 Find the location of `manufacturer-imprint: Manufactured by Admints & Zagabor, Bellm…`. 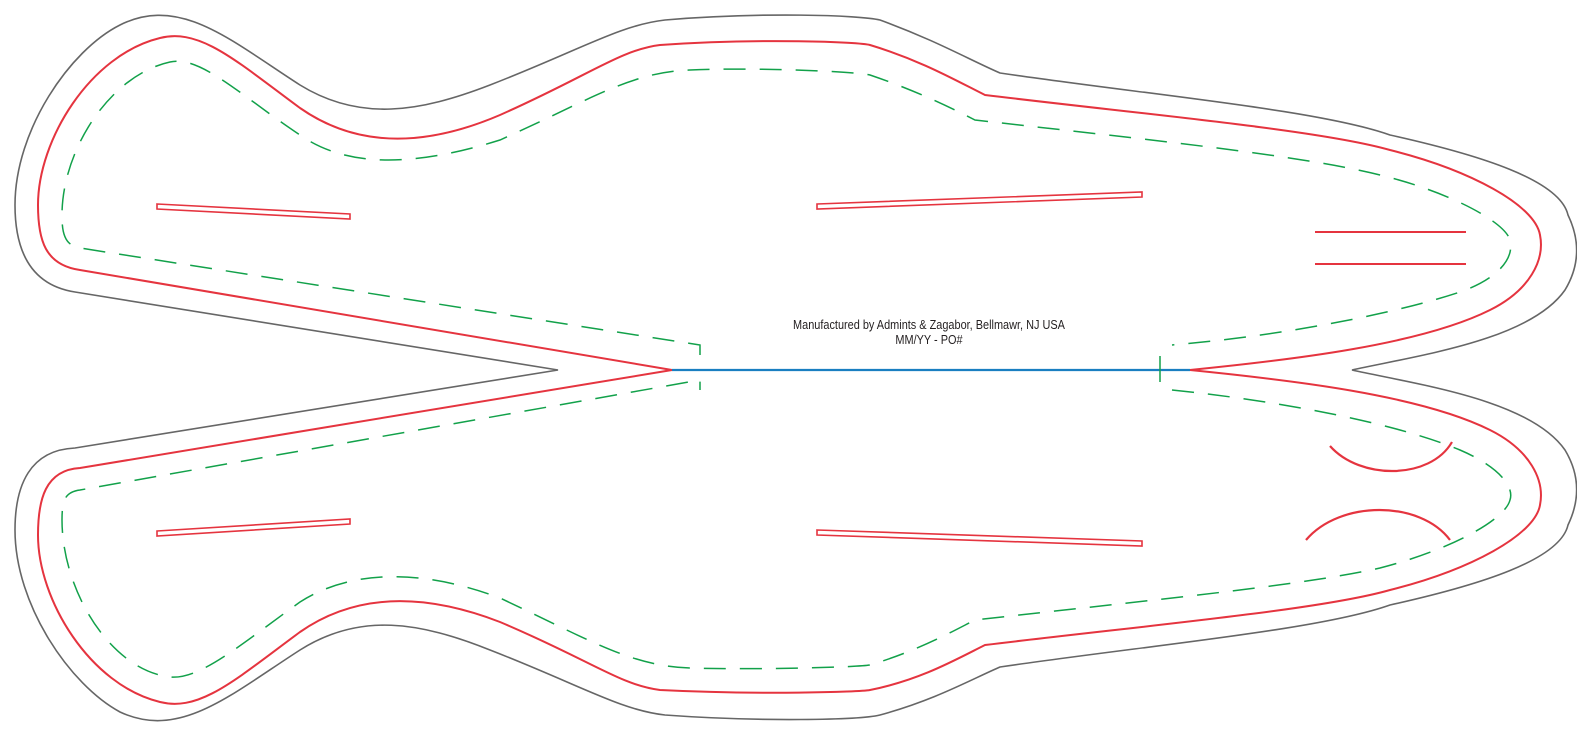

manufacturer-imprint: Manufactured by Admints & Zagabor, Bellm… is located at coordinates (929, 332).